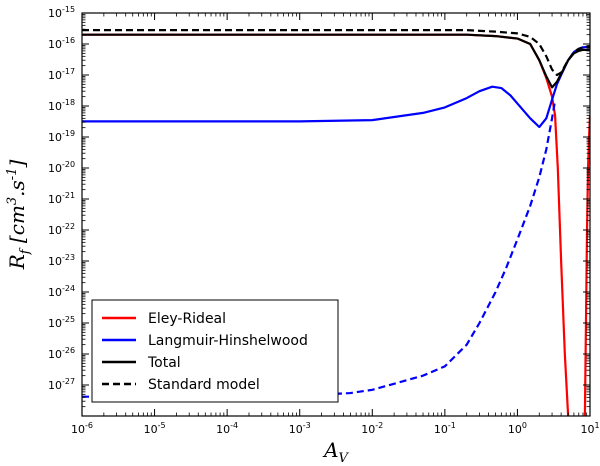 The width and height of the screenshot is (600, 466). Describe the element at coordinates (335, 452) in the screenshot. I see `x-axis-label: AV​` at that location.